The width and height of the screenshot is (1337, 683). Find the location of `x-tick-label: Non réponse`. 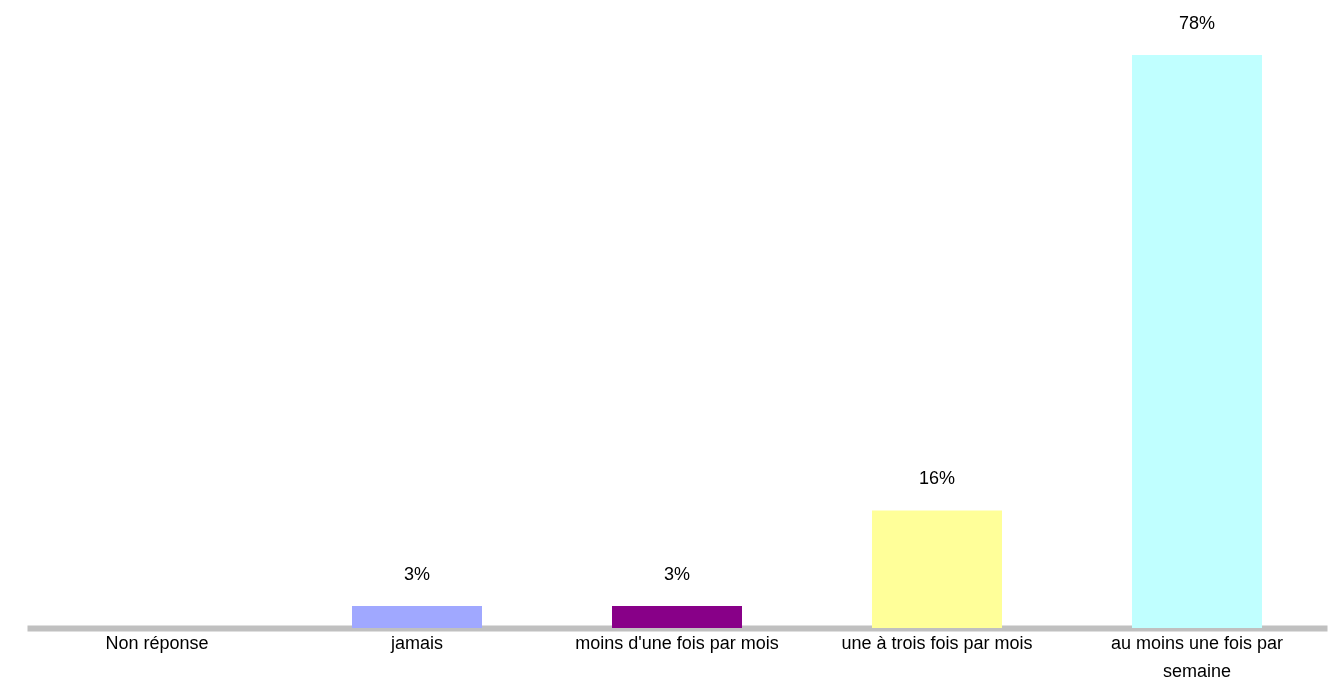

x-tick-label: Non réponse is located at coordinates (157, 643).